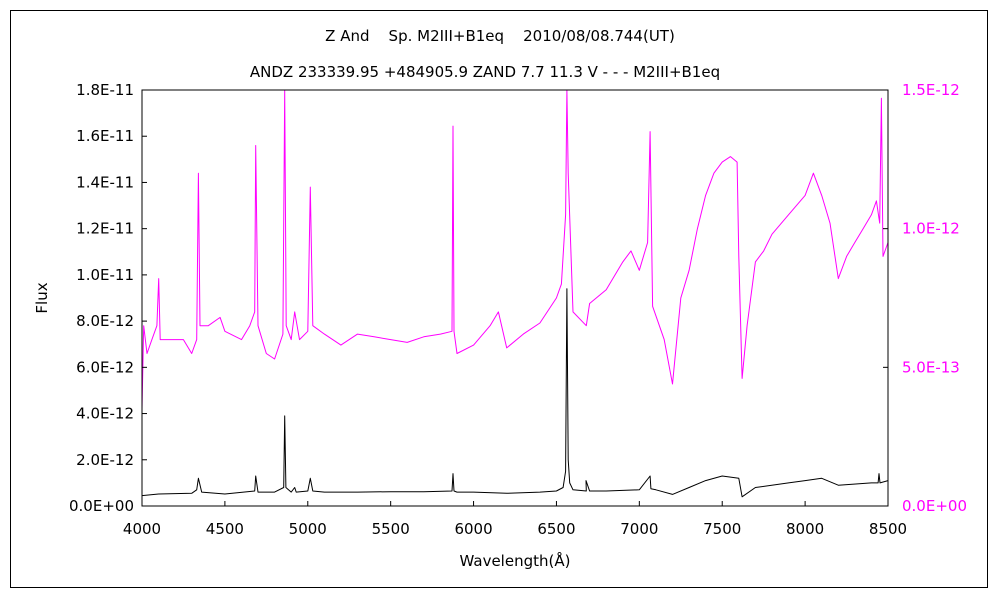 The height and width of the screenshot is (600, 1000). Describe the element at coordinates (931, 229) in the screenshot. I see `y-right-tick-label: 1.0E-12` at that location.